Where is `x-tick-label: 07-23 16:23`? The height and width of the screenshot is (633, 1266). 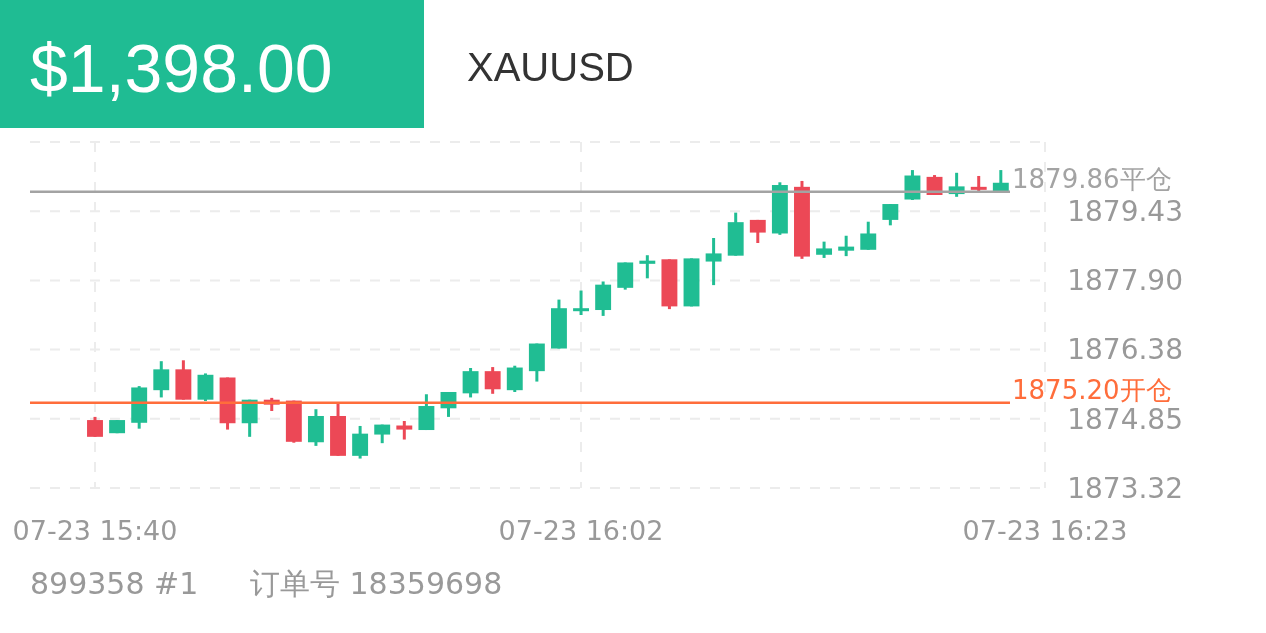
x-tick-label: 07-23 16:23 is located at coordinates (1045, 530).